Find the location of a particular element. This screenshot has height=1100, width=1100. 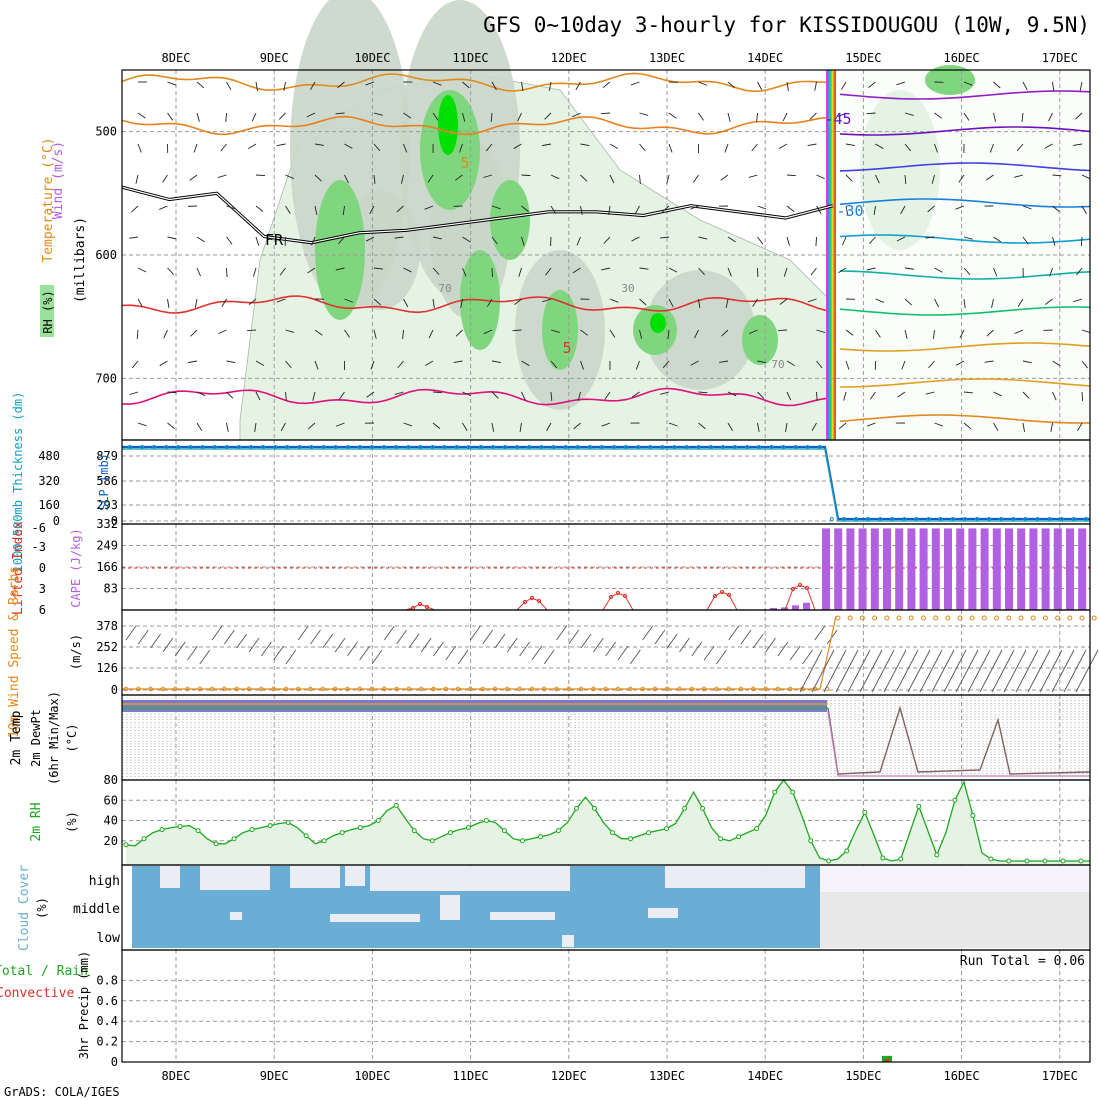

slp-tick-879: 879 is located at coordinates (107, 456).